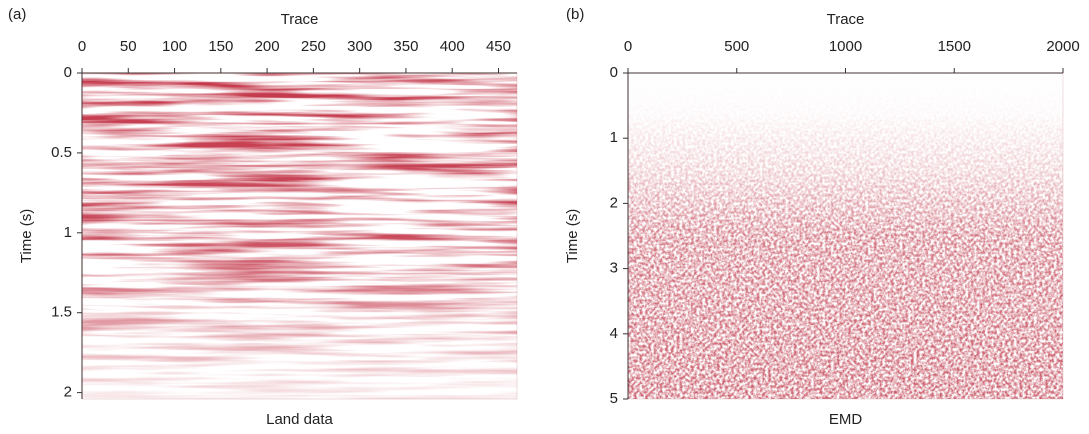  I want to click on x-tick-label: 300, so click(359, 46).